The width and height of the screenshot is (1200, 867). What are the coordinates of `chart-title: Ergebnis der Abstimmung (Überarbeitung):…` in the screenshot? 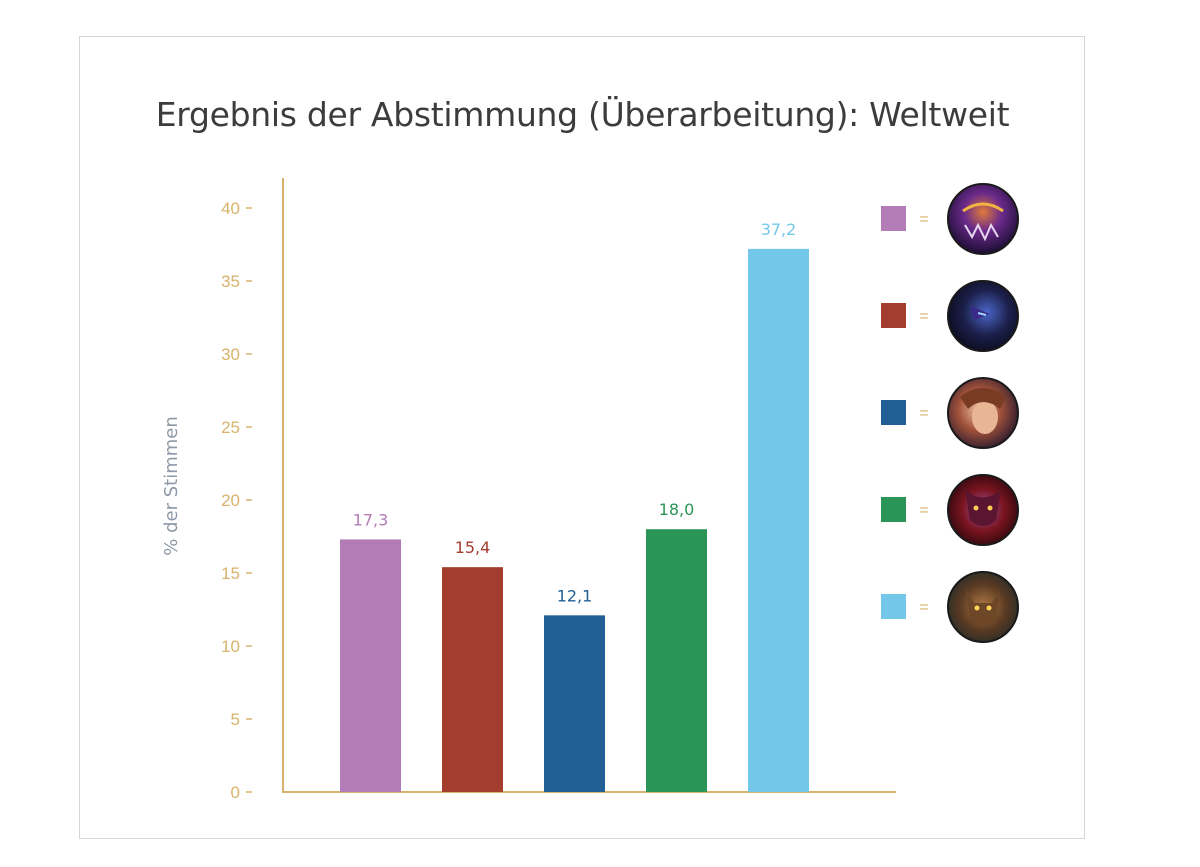 It's located at (582, 114).